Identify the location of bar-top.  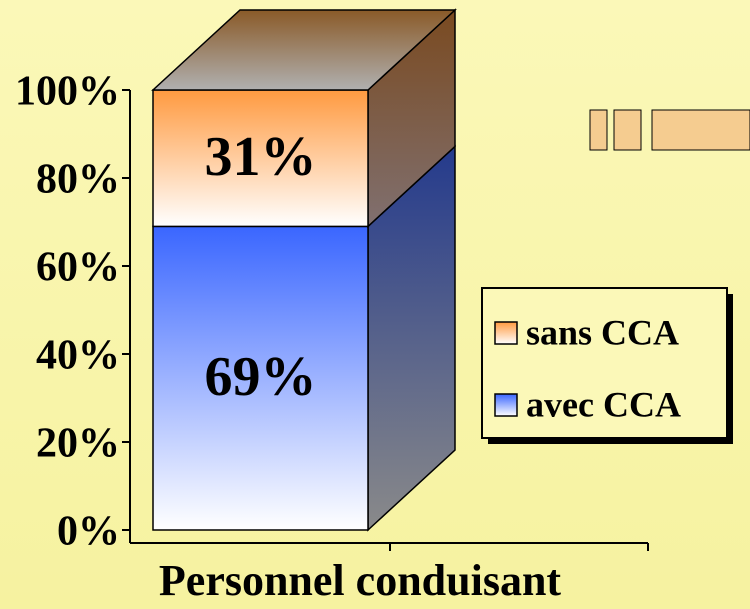
(304, 50).